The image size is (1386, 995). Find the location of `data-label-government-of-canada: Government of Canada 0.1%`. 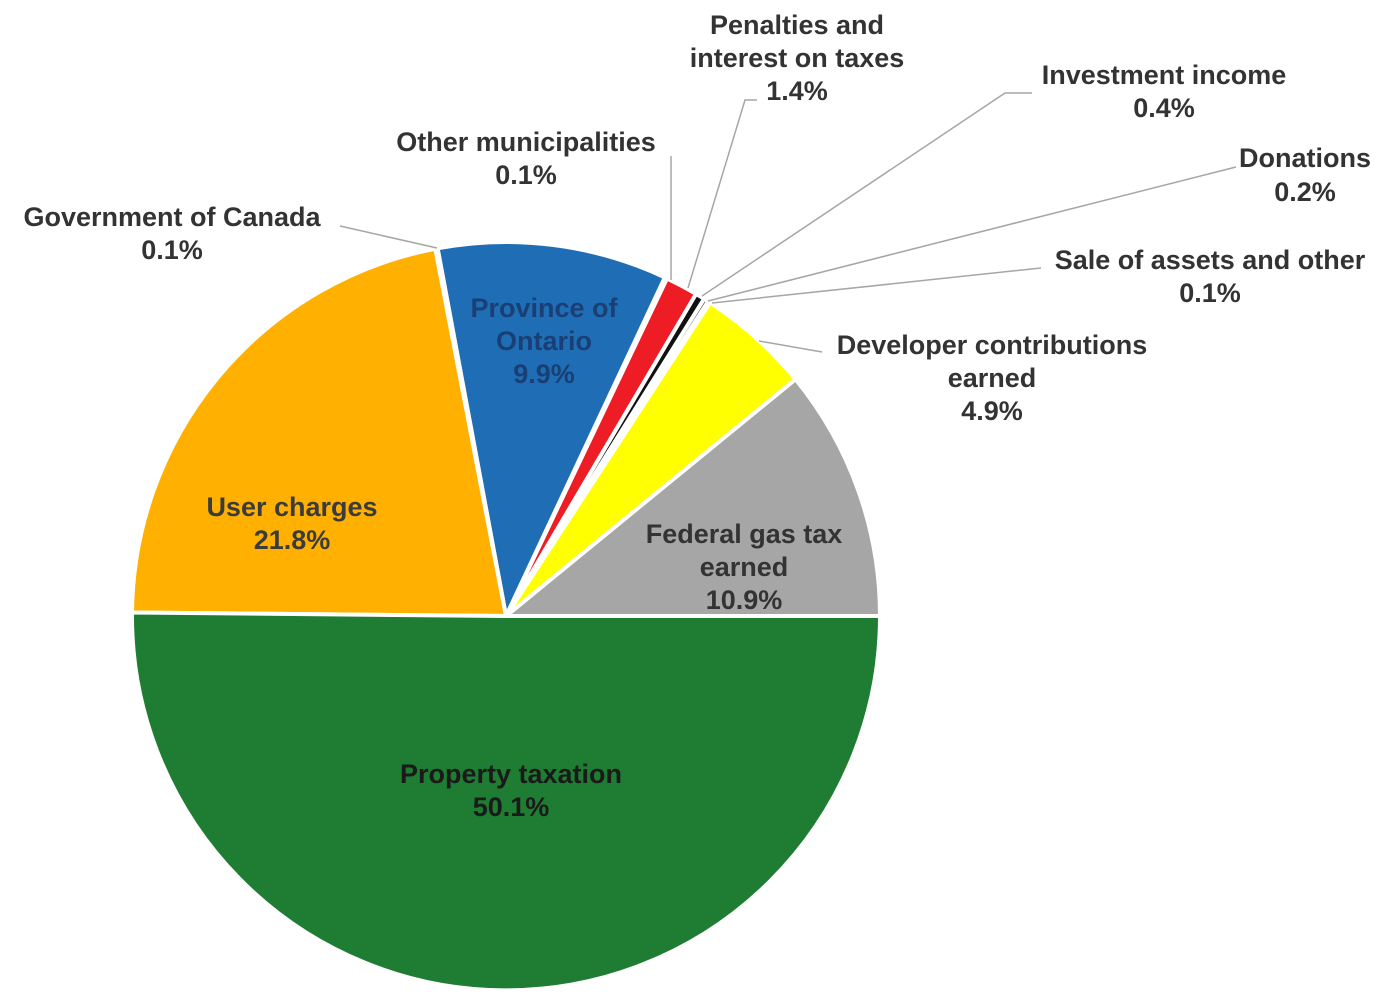

data-label-government-of-canada: Government of Canada 0.1% is located at coordinates (172, 233).